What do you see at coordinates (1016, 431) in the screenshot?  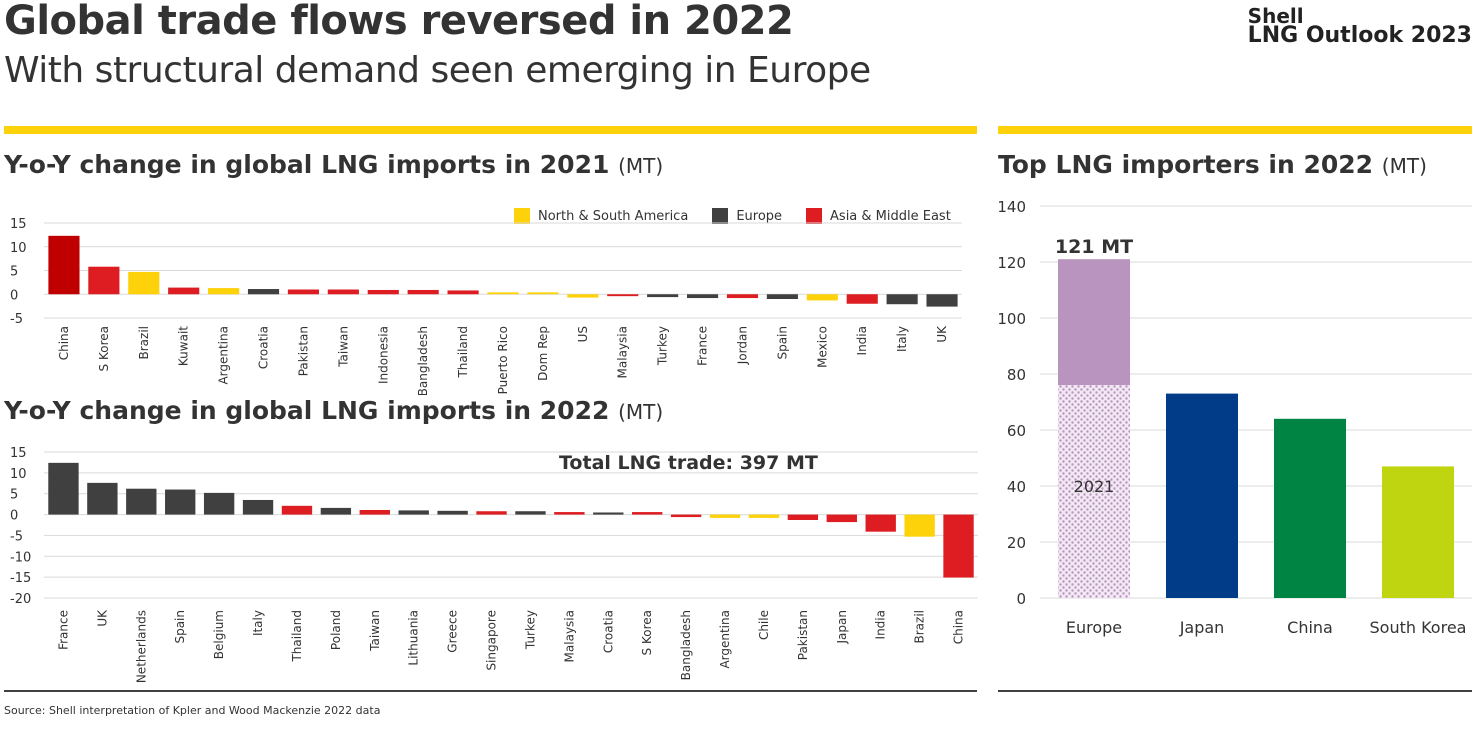 I see `y-tick-label: 60` at bounding box center [1016, 431].